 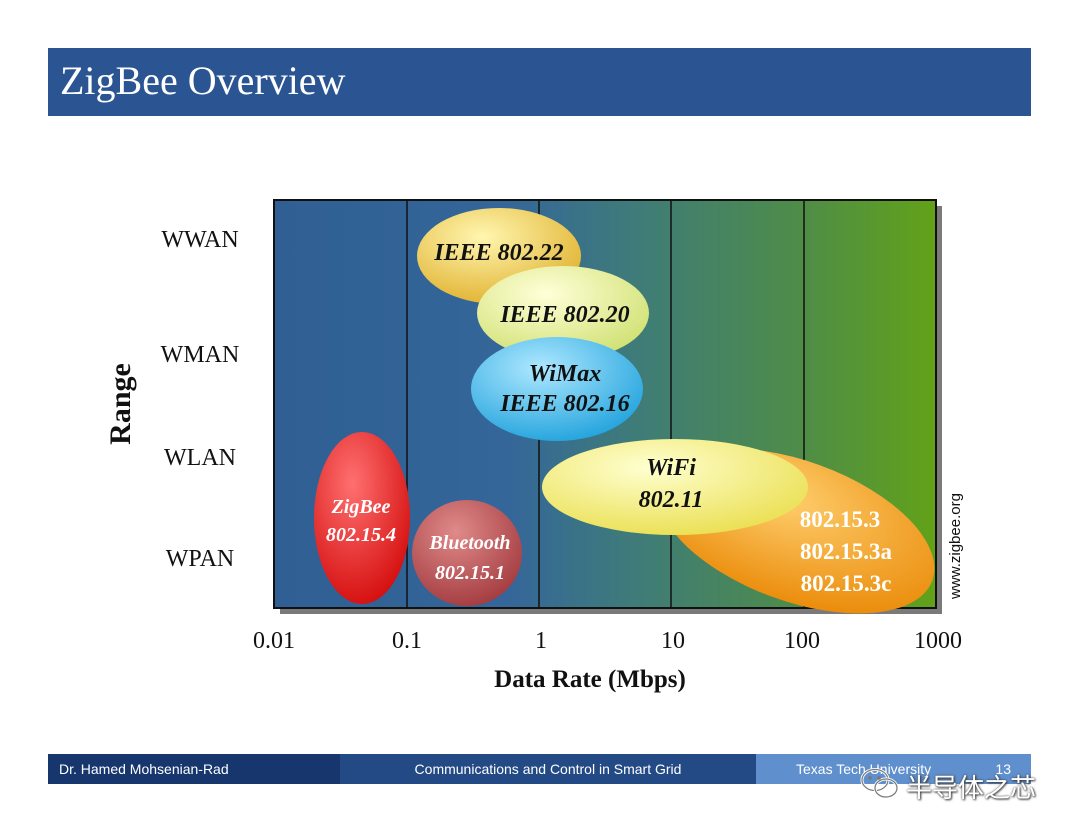 I want to click on wechat-icon, so click(x=880, y=786).